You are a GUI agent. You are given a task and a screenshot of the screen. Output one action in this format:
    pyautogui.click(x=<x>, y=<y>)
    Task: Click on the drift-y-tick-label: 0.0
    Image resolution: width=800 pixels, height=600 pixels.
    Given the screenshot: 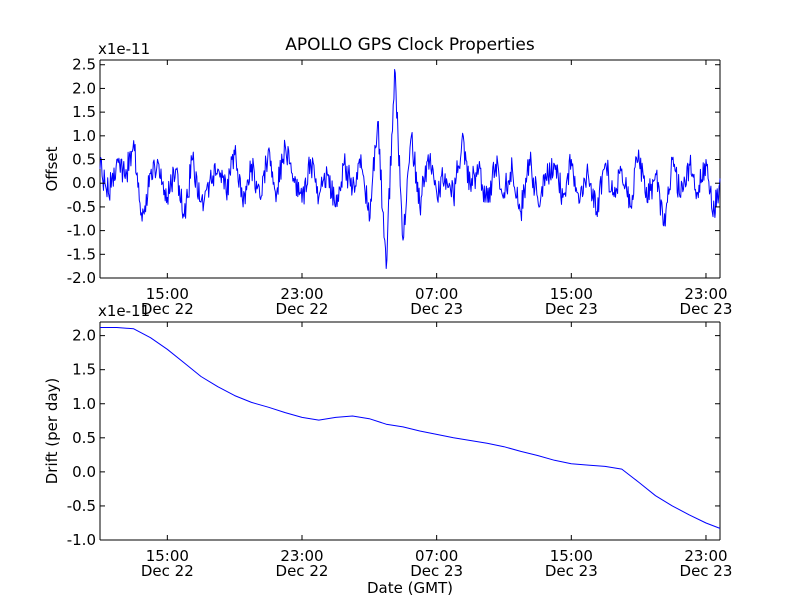 What is the action you would take?
    pyautogui.click(x=84, y=472)
    